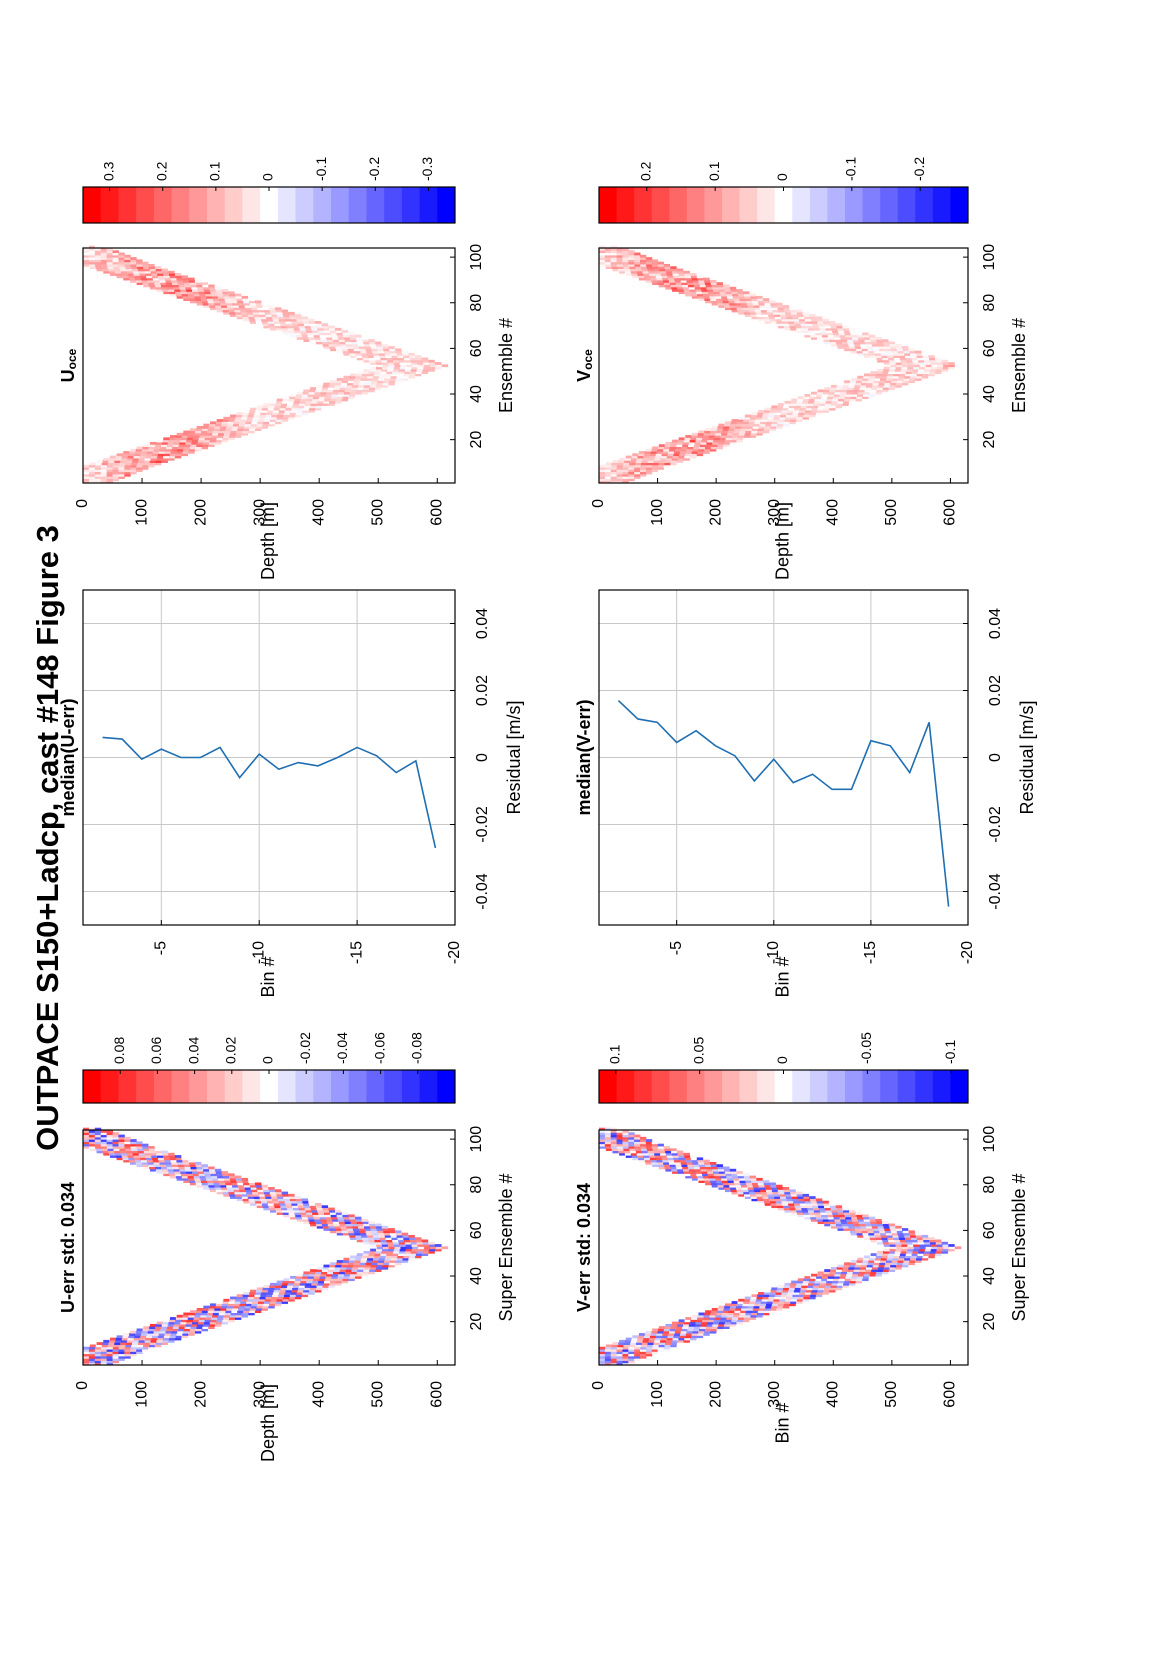  What do you see at coordinates (321, 169) in the screenshot?
I see `colorbar-tick-label: -0.1` at bounding box center [321, 169].